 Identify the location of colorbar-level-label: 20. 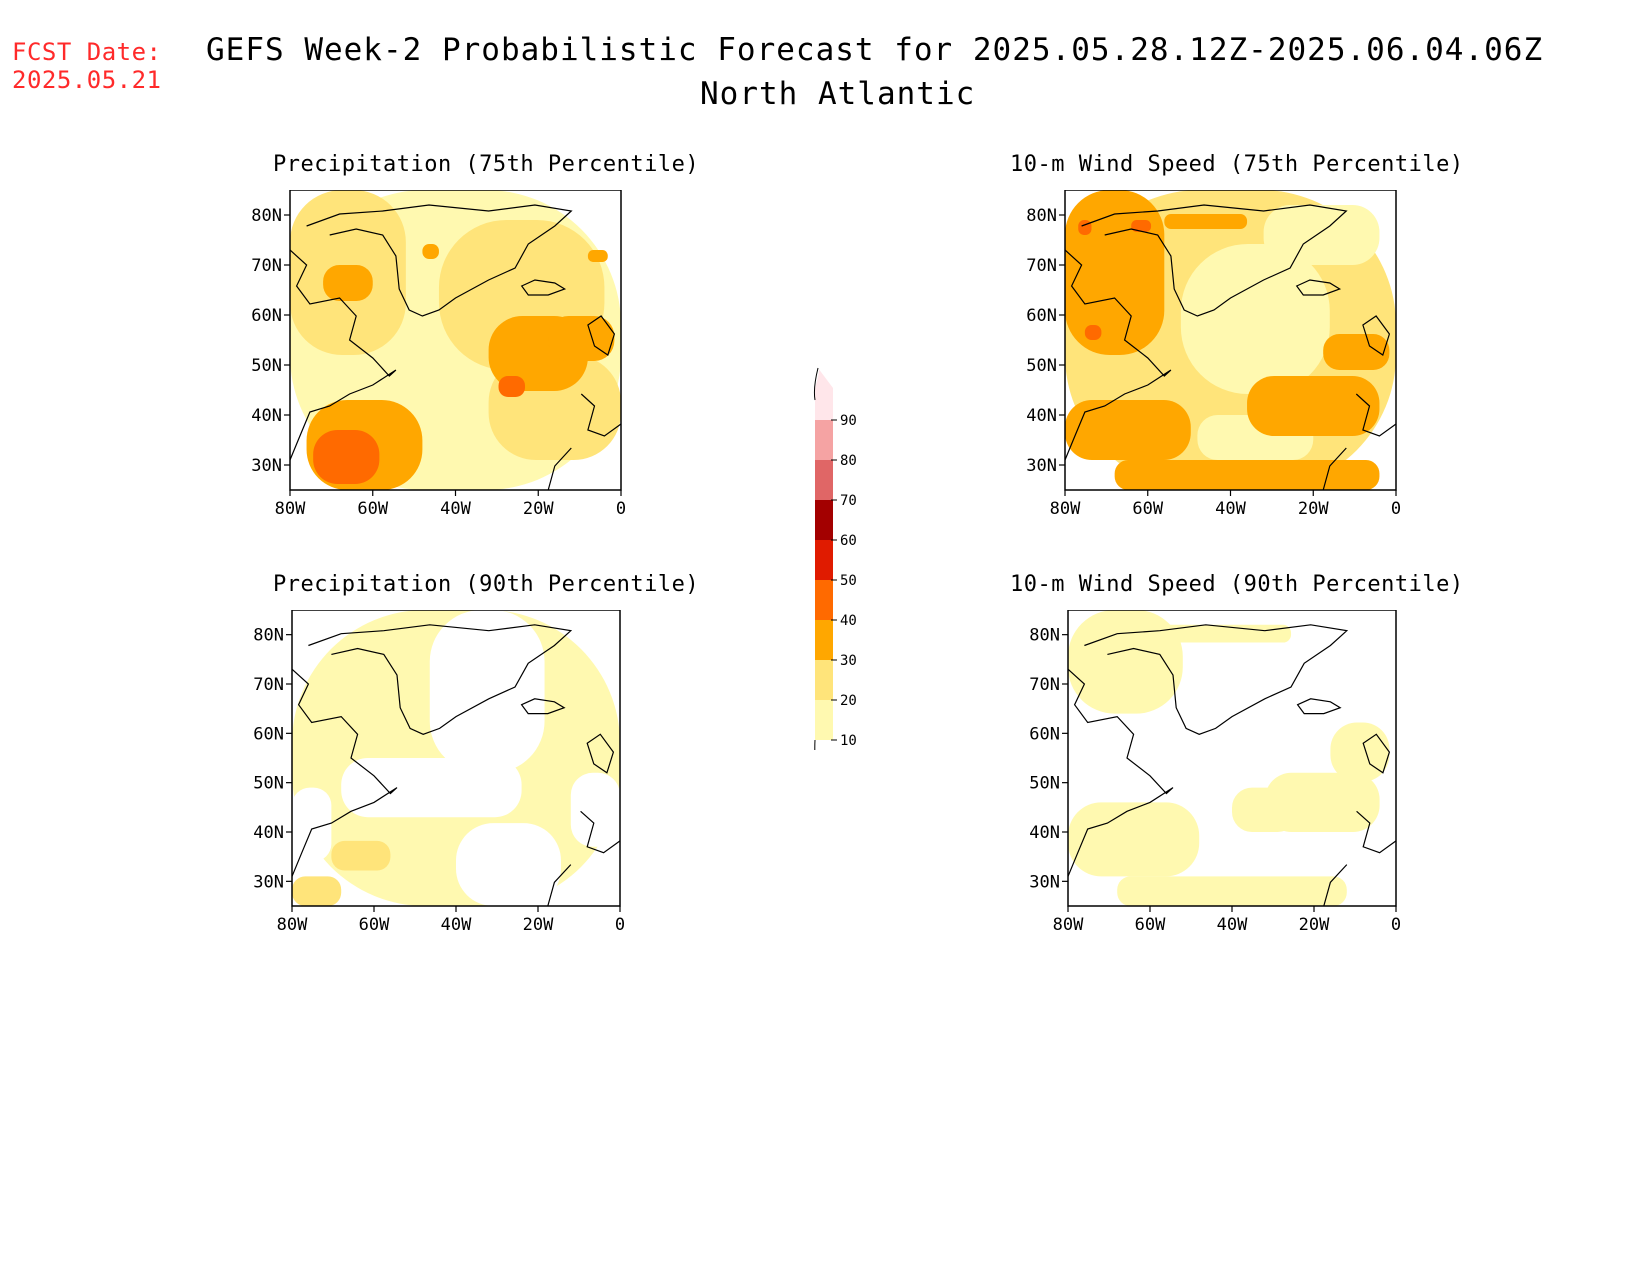
(848, 701).